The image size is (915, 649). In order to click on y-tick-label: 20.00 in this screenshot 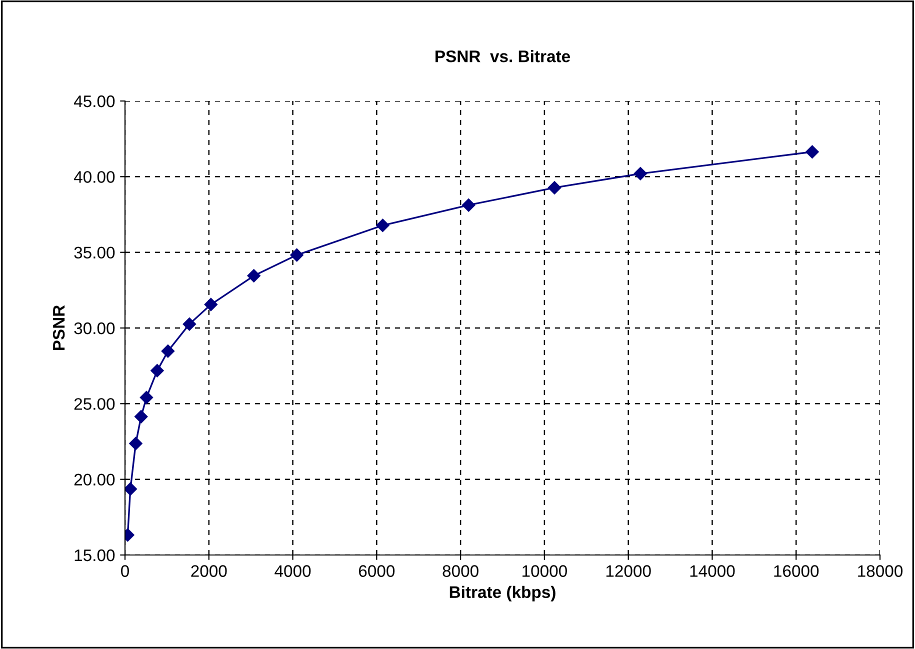, I will do `click(94, 480)`.